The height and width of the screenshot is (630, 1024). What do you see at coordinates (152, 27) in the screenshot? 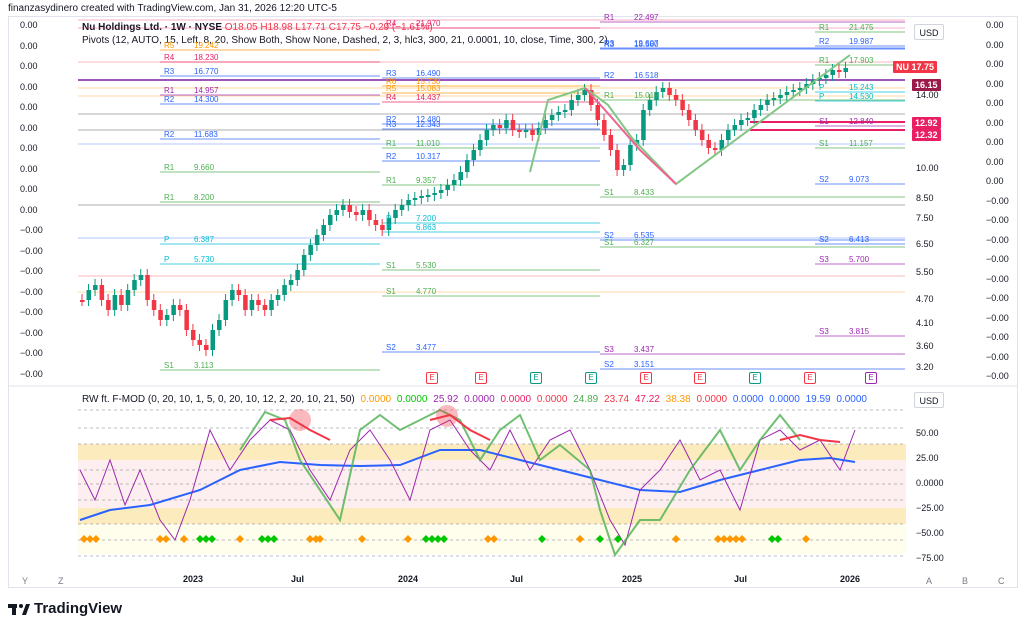
I see `symbol-title: Nu Holdings Ltd. · 1W · NYSE` at bounding box center [152, 27].